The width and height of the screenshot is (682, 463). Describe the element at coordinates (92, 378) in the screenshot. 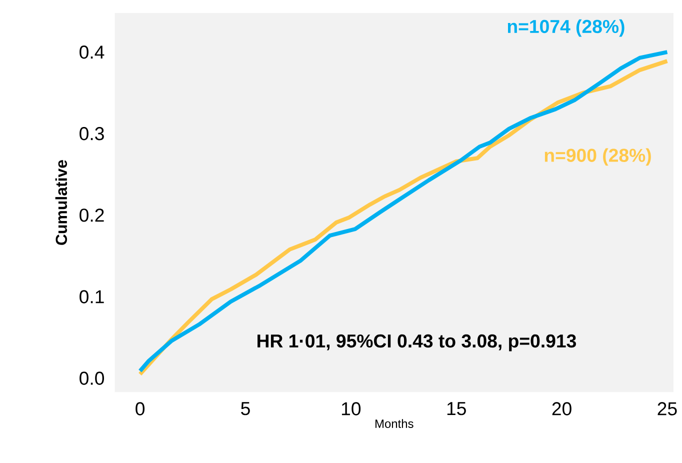

I see `y-tick-label: 0.0` at that location.